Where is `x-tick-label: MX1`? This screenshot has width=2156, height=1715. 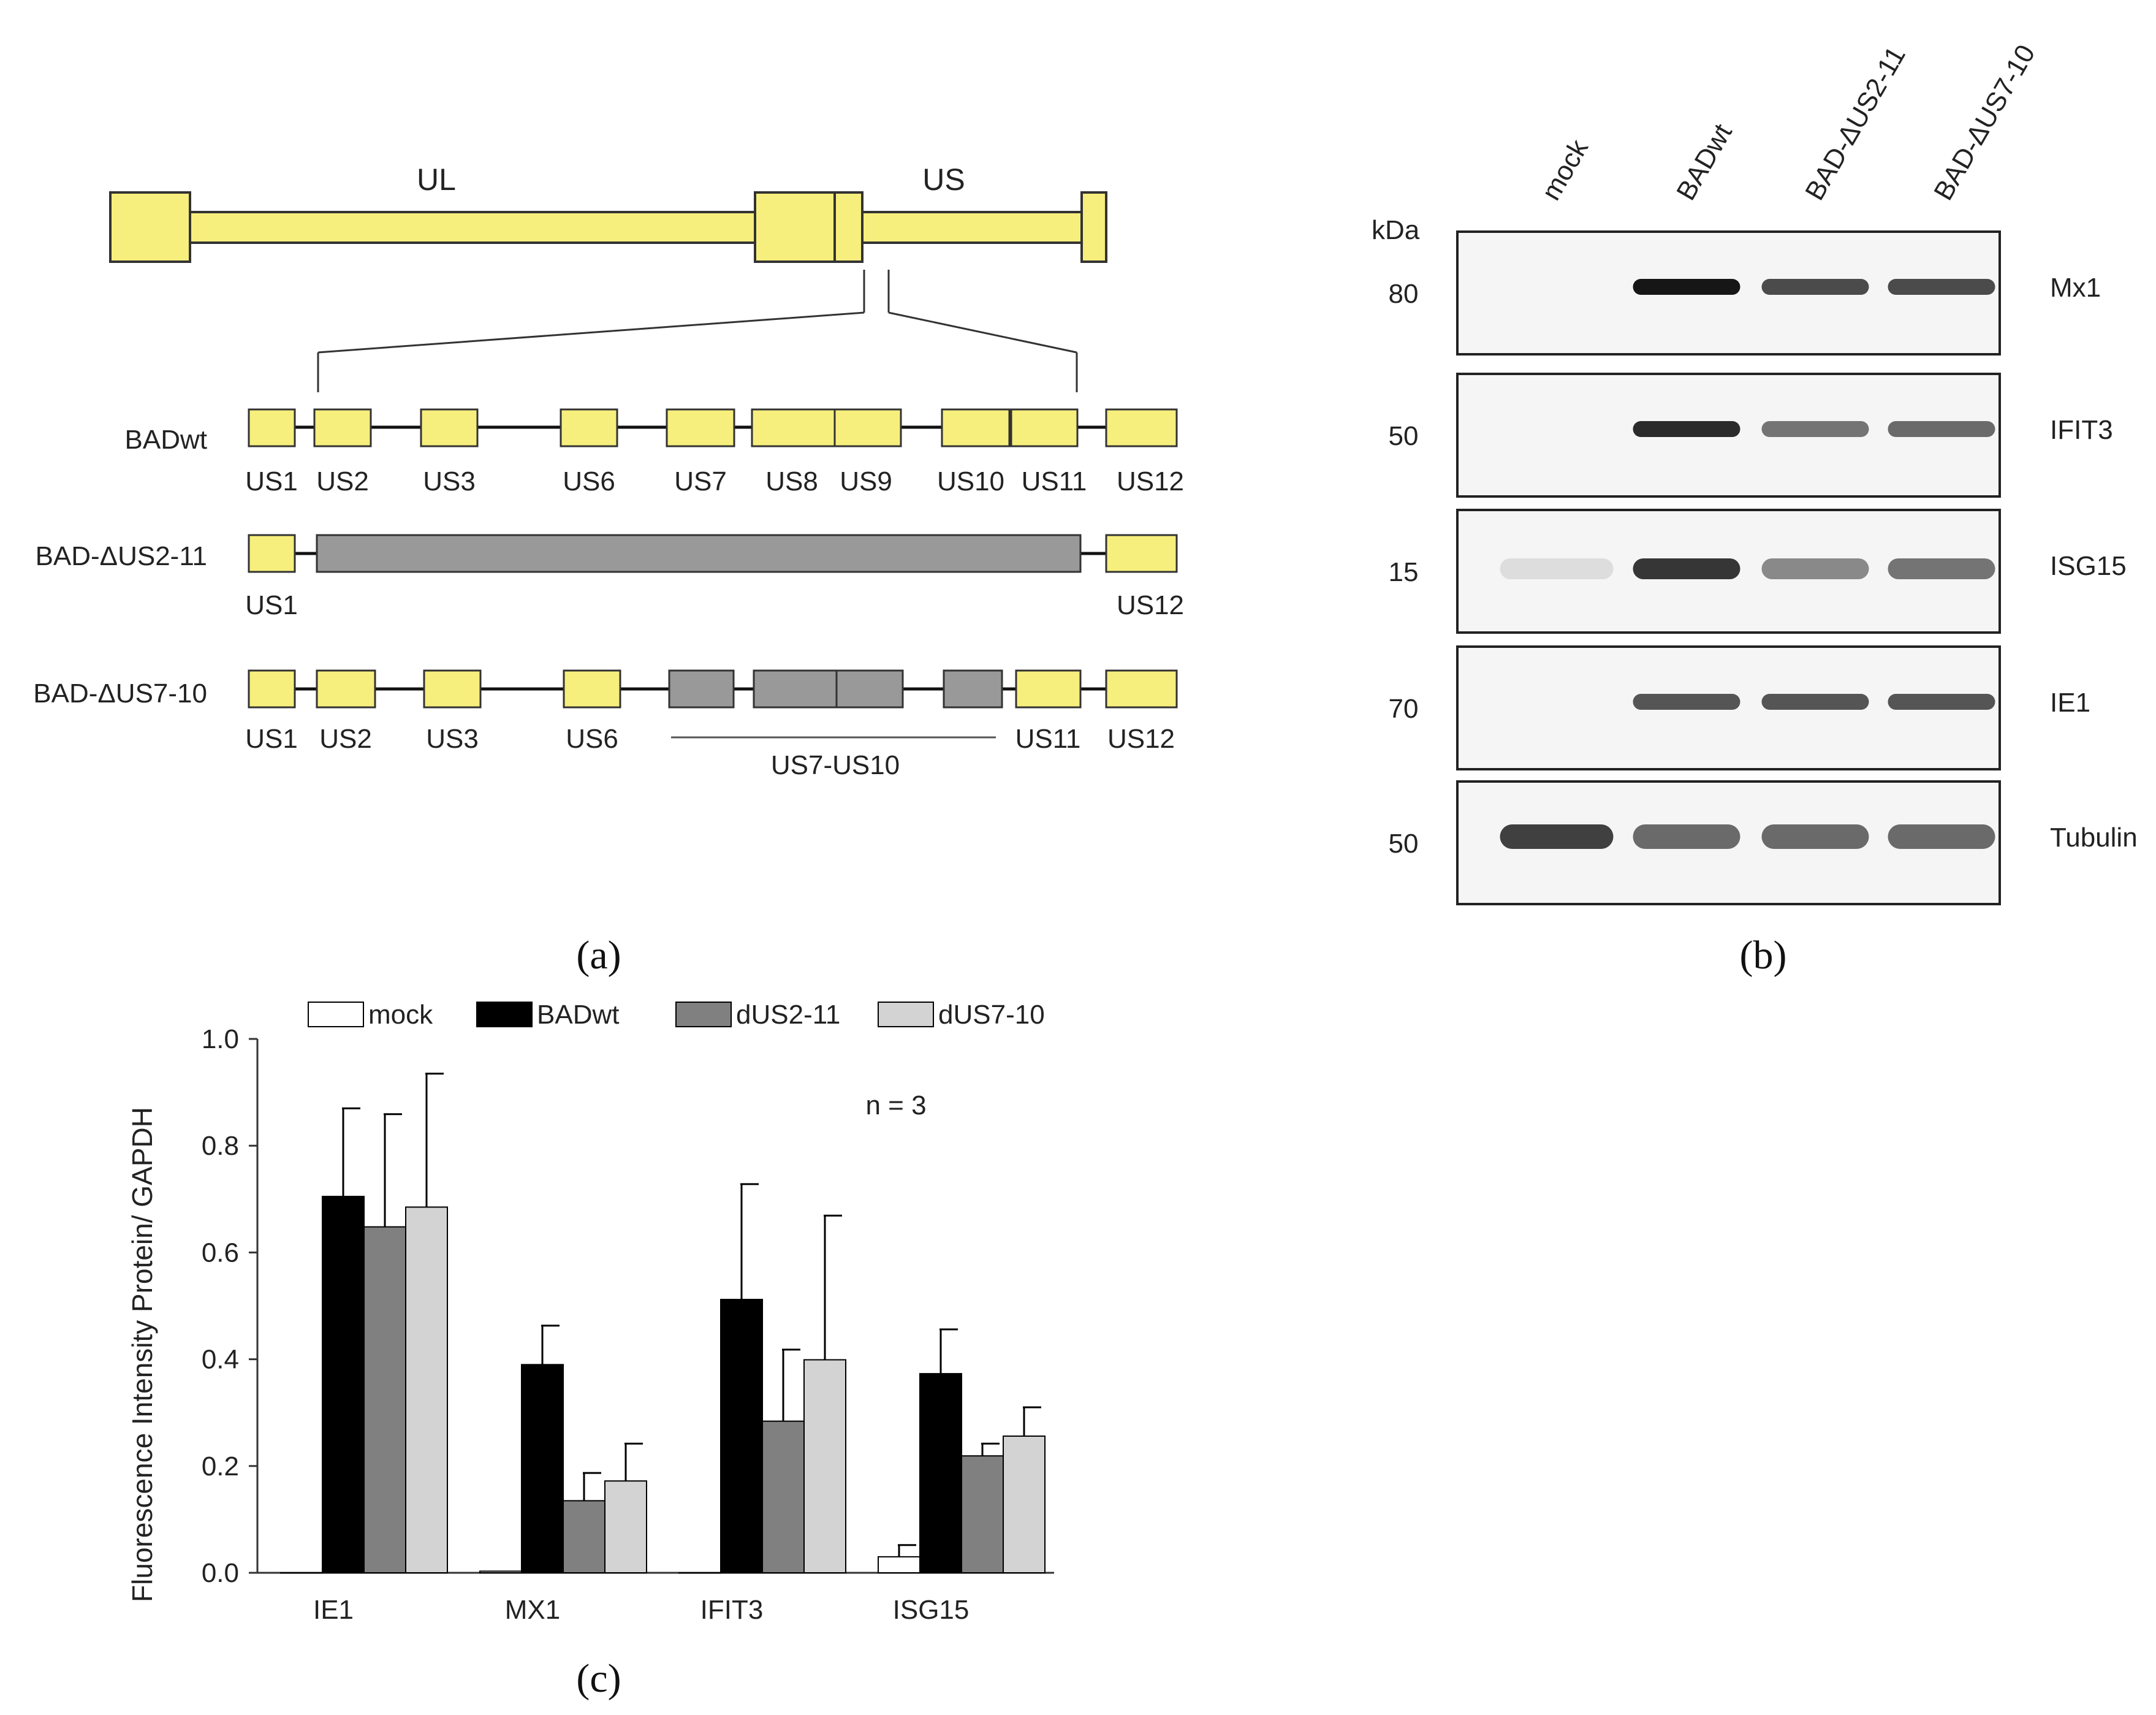 x-tick-label: MX1 is located at coordinates (533, 1610).